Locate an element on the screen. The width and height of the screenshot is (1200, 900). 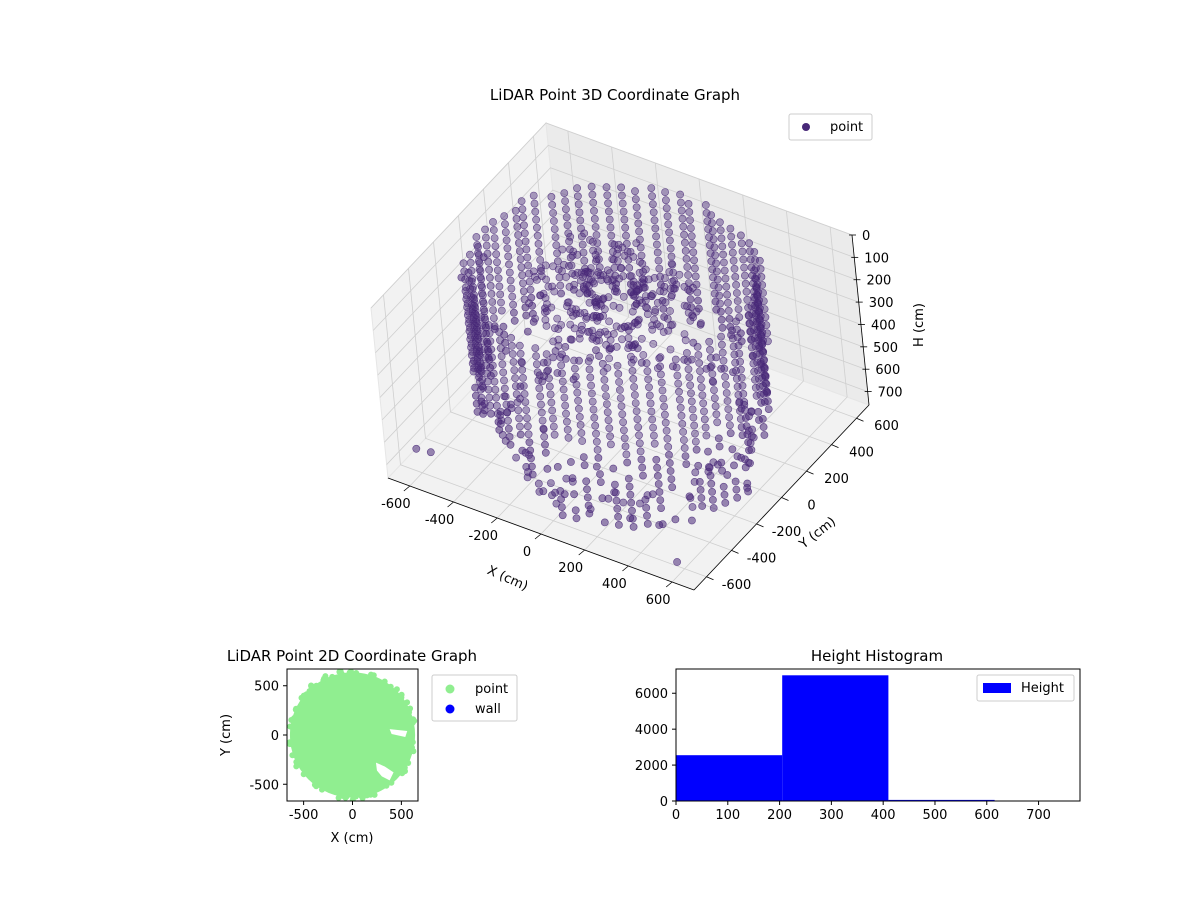
plot2d-ticks: -500 0 500 -500 0 500 is located at coordinates (331, 751).